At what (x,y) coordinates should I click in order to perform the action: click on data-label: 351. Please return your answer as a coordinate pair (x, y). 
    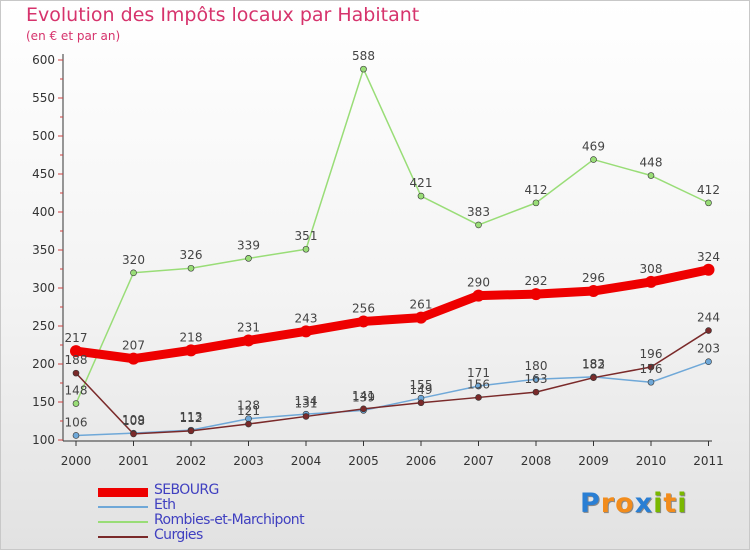
    Looking at the image, I should click on (306, 236).